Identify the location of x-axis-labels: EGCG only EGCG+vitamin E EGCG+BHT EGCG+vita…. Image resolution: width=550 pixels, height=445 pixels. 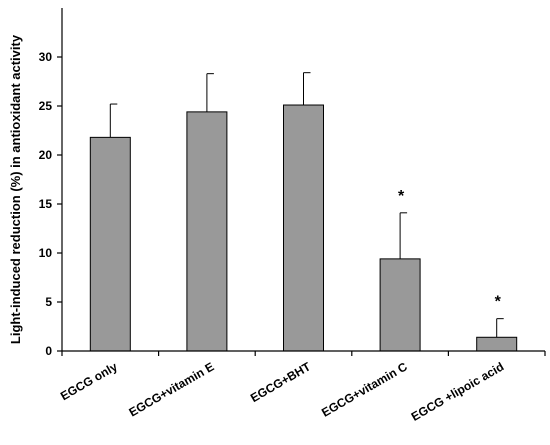
(282, 391).